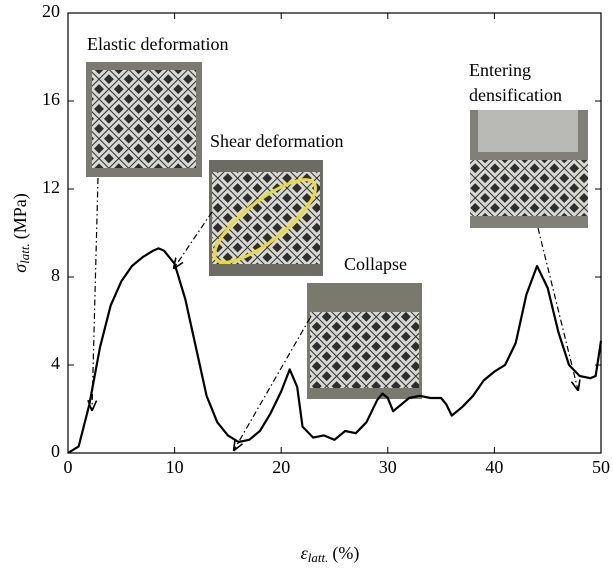  I want to click on photo-collapse, so click(364, 341).